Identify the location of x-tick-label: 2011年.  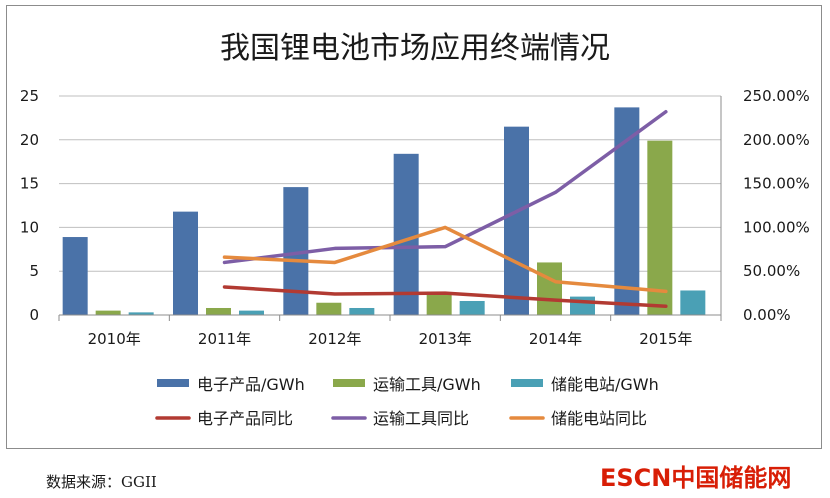
(224, 339).